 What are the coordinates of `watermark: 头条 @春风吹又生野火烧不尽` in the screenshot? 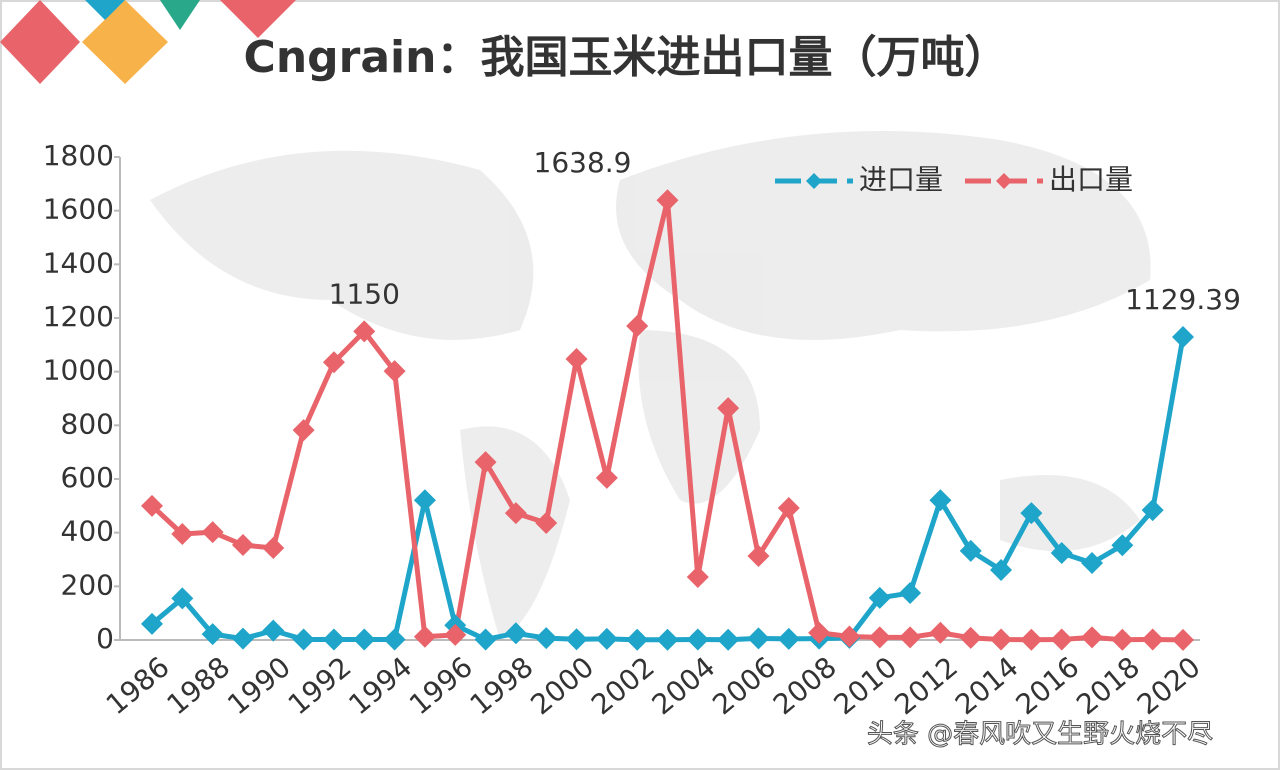 It's located at (1040, 735).